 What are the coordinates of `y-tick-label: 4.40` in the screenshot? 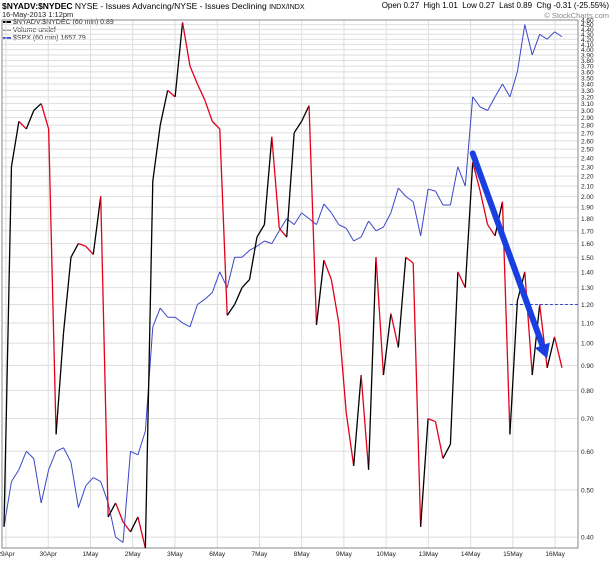 It's located at (587, 30).